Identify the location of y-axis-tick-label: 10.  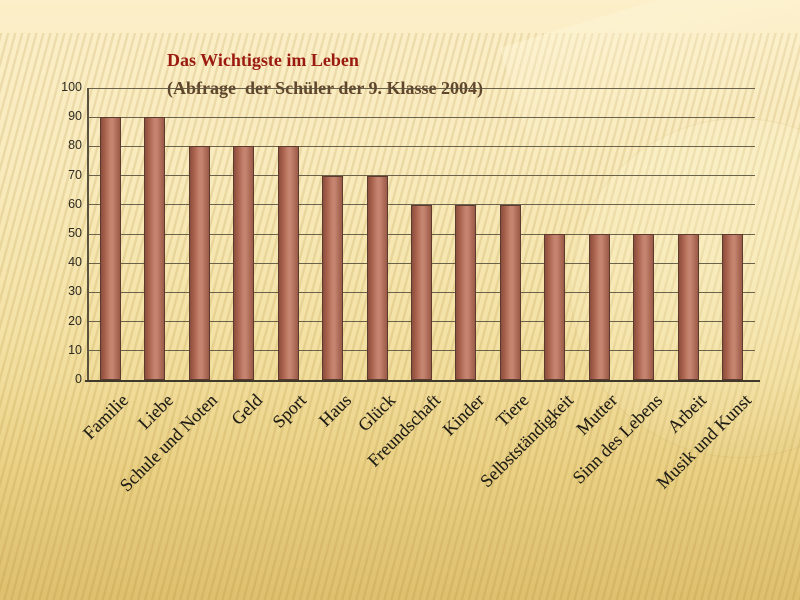
(75, 349).